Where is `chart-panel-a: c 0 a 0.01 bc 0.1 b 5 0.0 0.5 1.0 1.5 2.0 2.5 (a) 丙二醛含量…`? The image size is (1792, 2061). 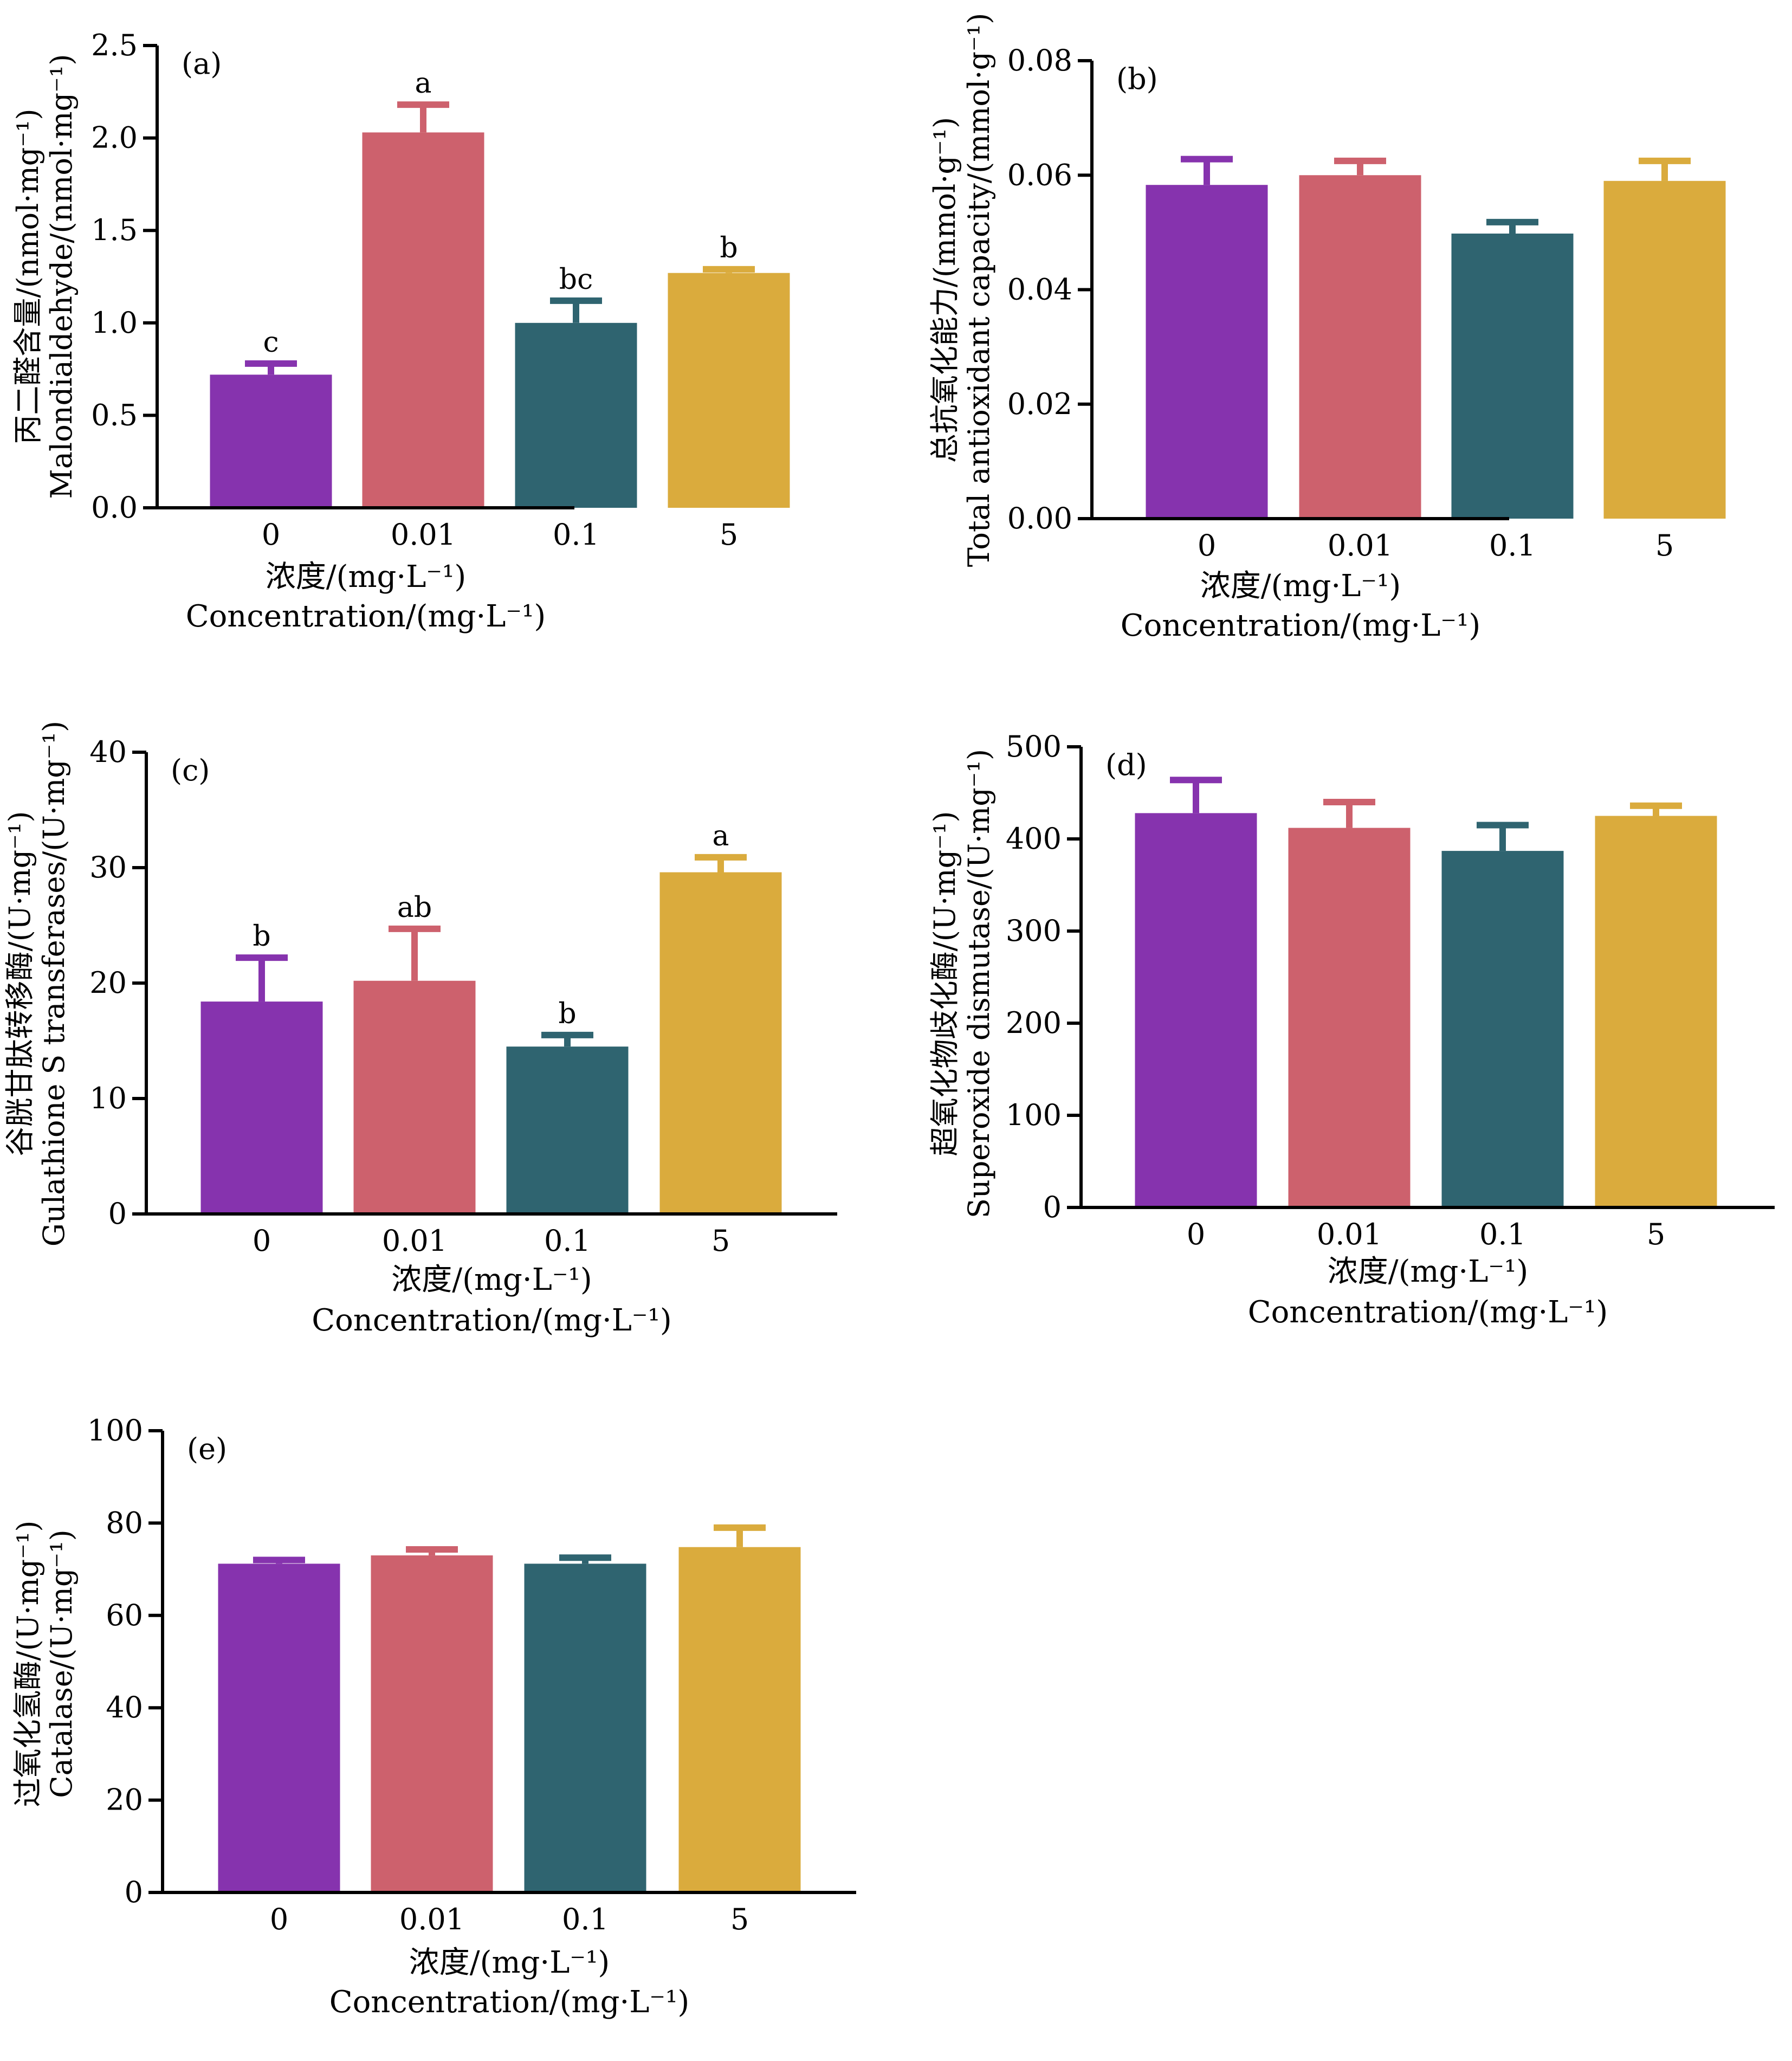
chart-panel-a: c 0 a 0.01 bc 0.1 b 5 0.0 0.5 1.0 1.5 2.0 2.5 (a) 丙二醛含量… is located at coordinates (400, 331).